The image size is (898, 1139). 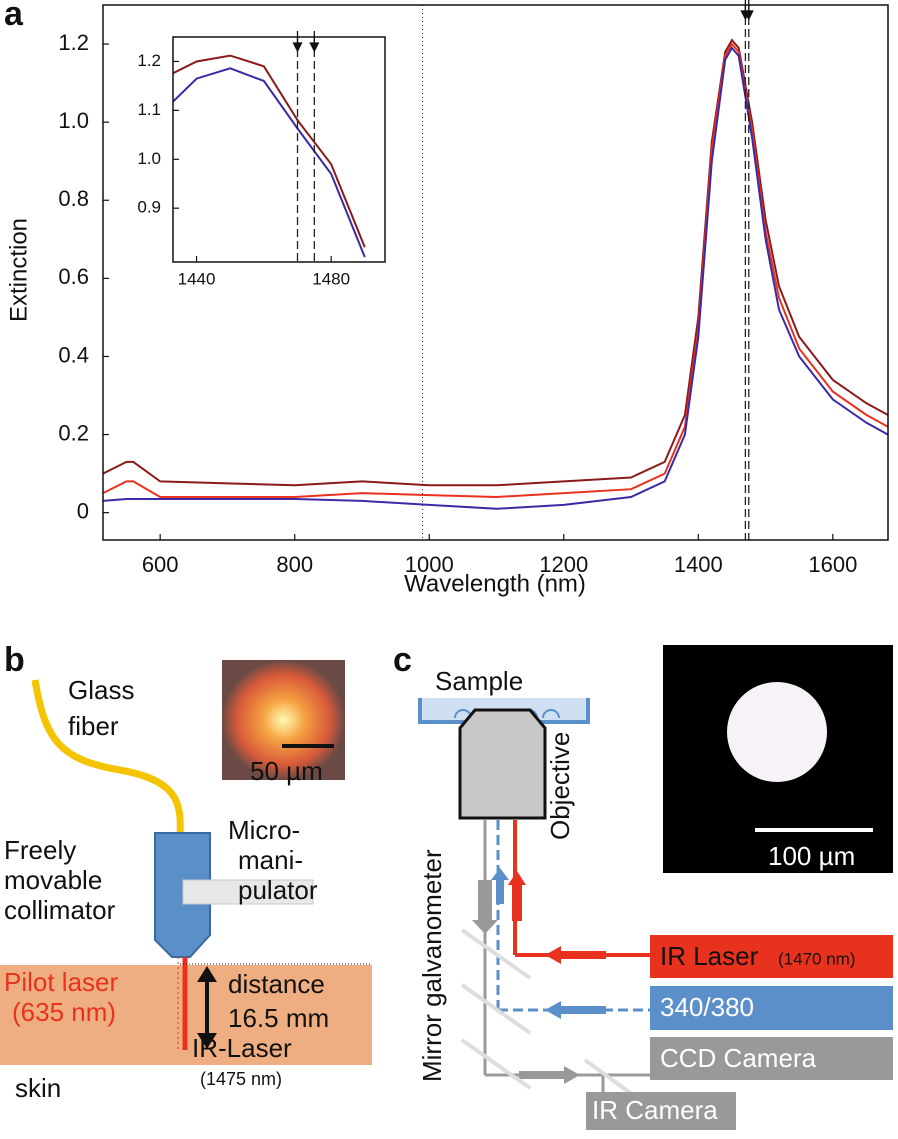 I want to click on objective, so click(x=502, y=764).